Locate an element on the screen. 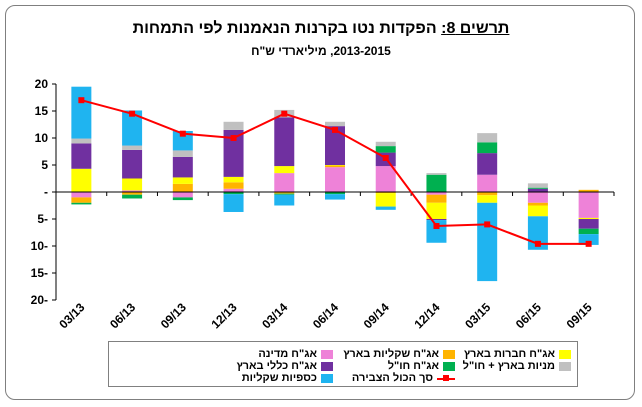  legend-item-total: סך הכול הצבירה is located at coordinates (403, 378).